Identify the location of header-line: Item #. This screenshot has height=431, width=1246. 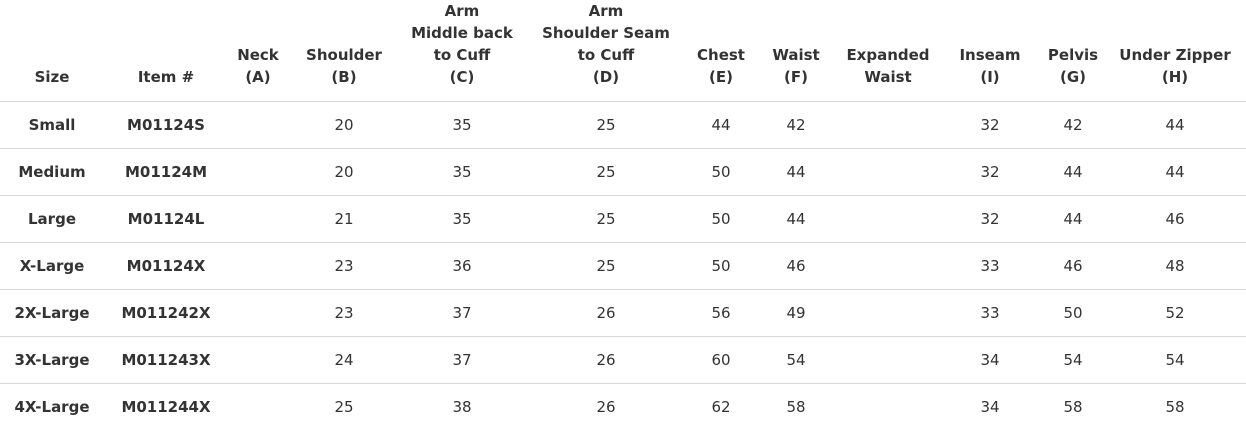
(166, 77).